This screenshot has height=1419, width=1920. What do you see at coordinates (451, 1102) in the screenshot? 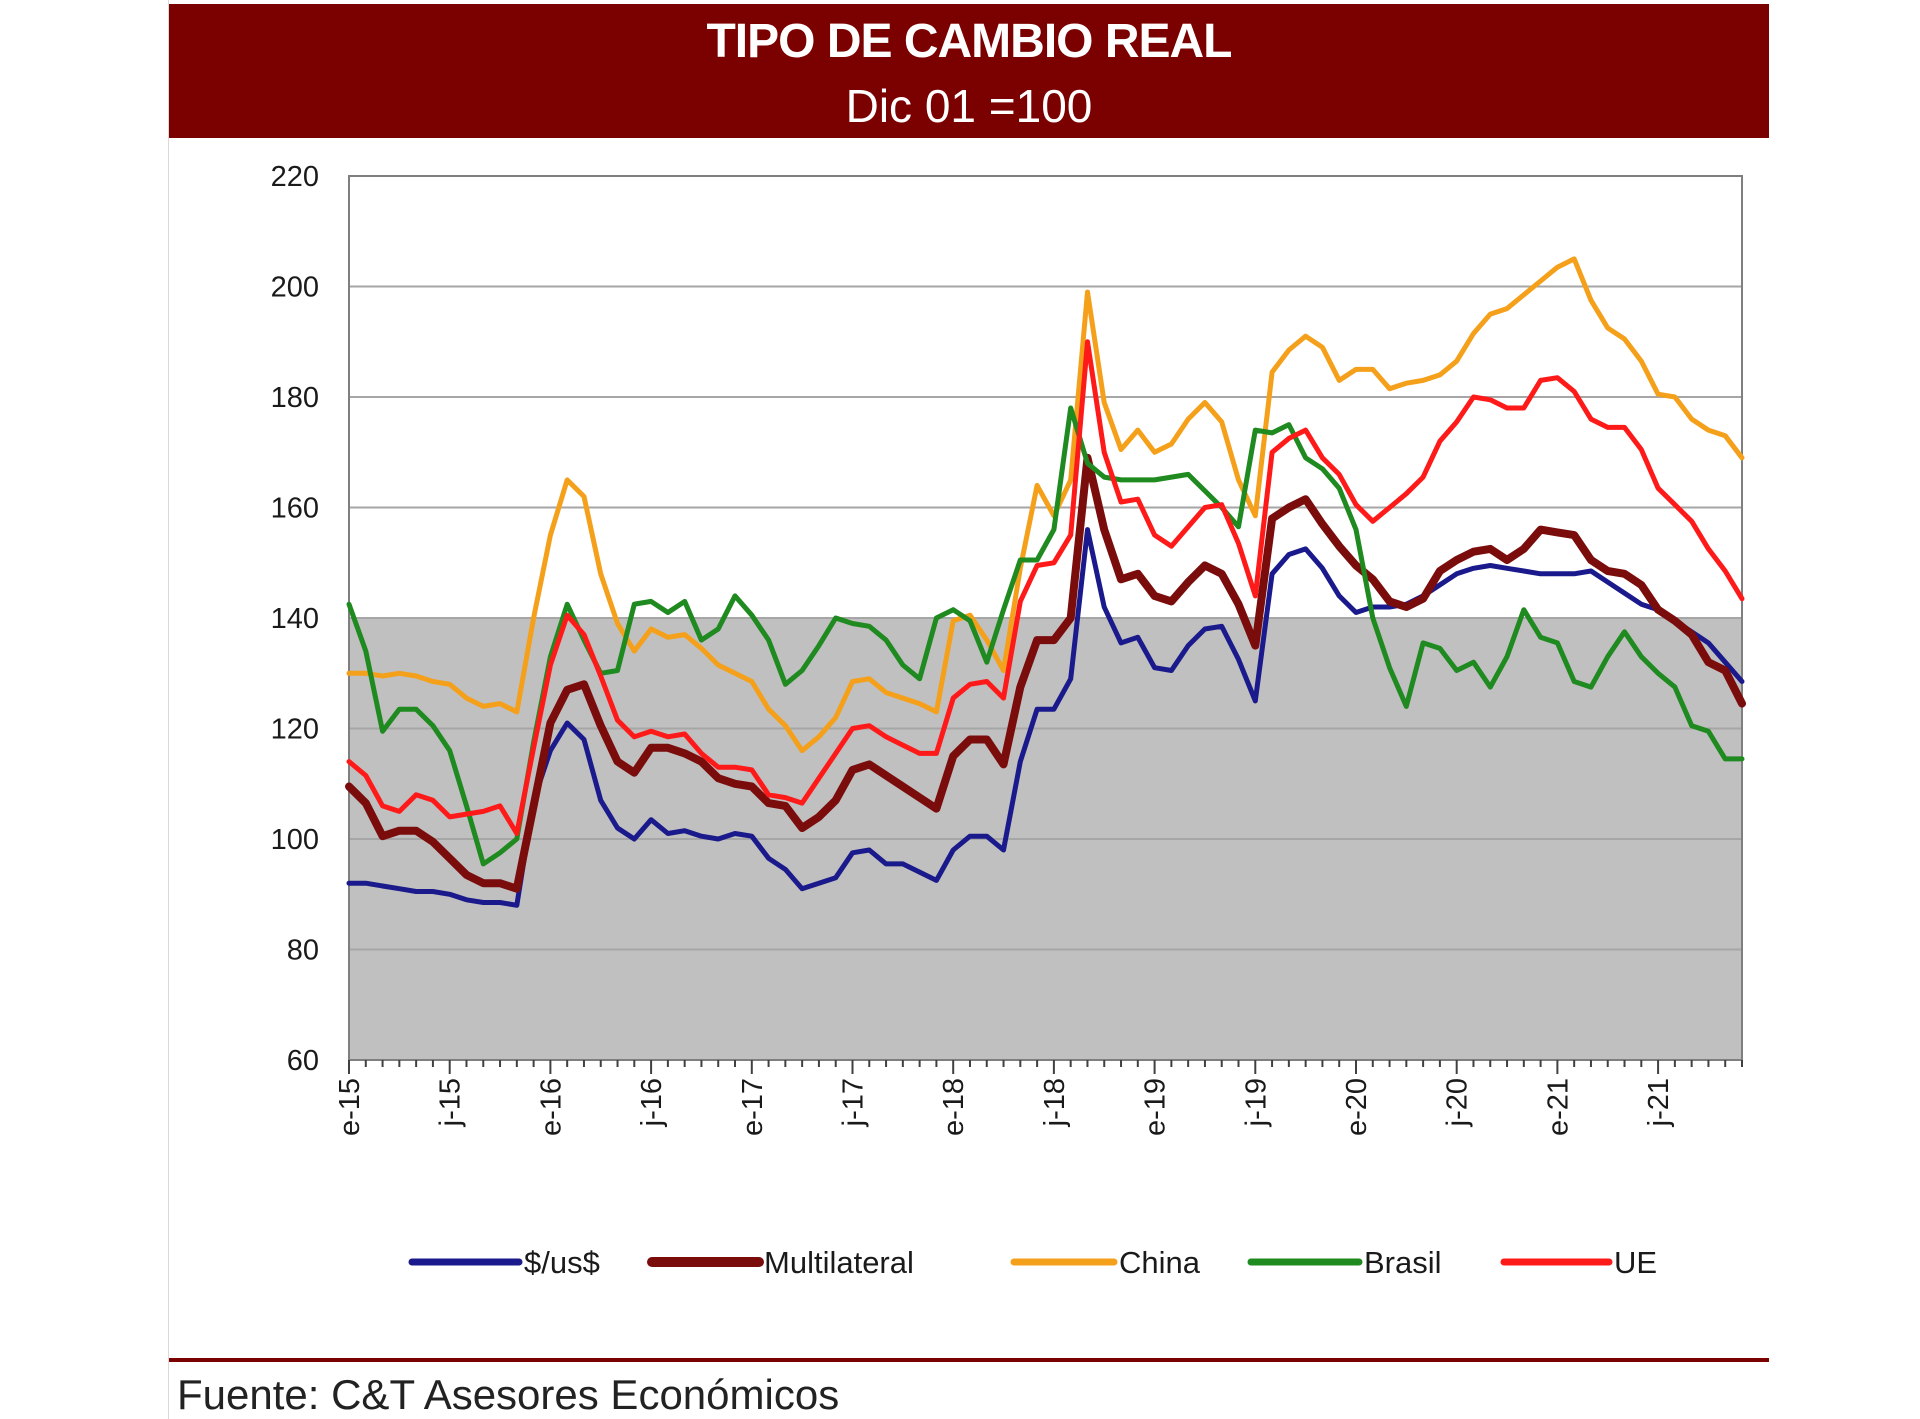
I see `x-tick-label: j-15` at bounding box center [451, 1102].